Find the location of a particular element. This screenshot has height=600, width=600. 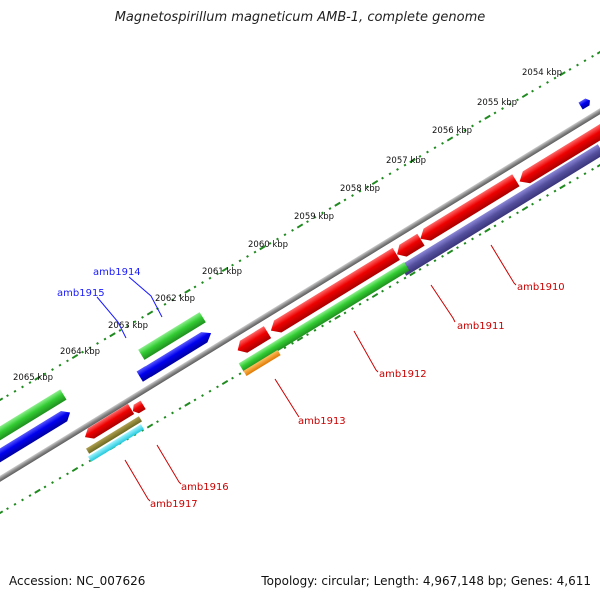

gene-amb1910-arrow is located at coordinates (558, 154).